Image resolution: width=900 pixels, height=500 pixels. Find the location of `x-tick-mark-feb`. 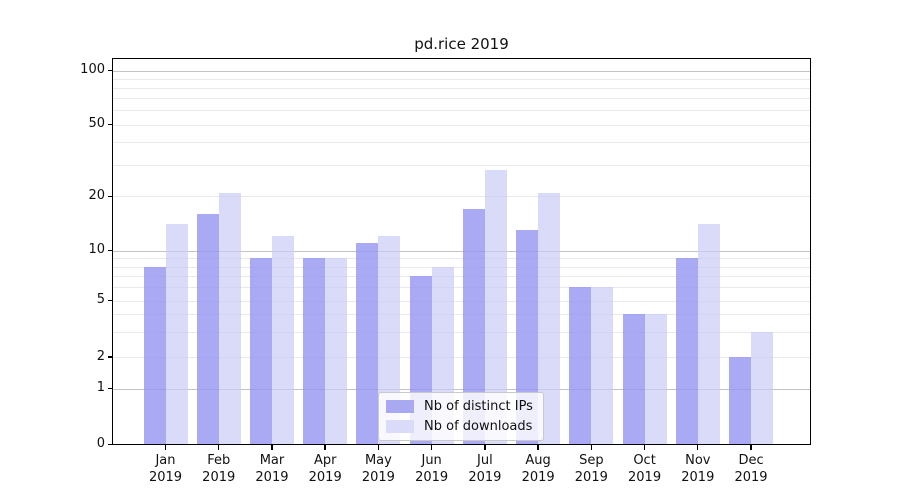

x-tick-mark-feb is located at coordinates (219, 447).